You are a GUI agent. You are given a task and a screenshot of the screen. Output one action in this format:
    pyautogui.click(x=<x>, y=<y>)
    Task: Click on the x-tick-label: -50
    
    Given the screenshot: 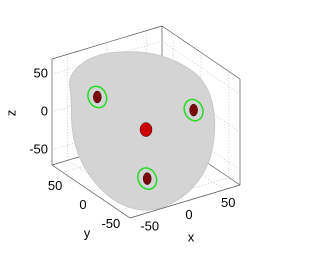 What is the action you would take?
    pyautogui.click(x=149, y=226)
    